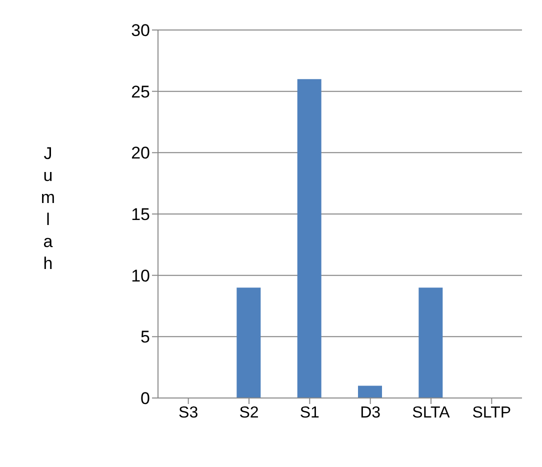 Image resolution: width=542 pixels, height=467 pixels. Describe the element at coordinates (188, 413) in the screenshot. I see `x-tick-label: S3` at that location.